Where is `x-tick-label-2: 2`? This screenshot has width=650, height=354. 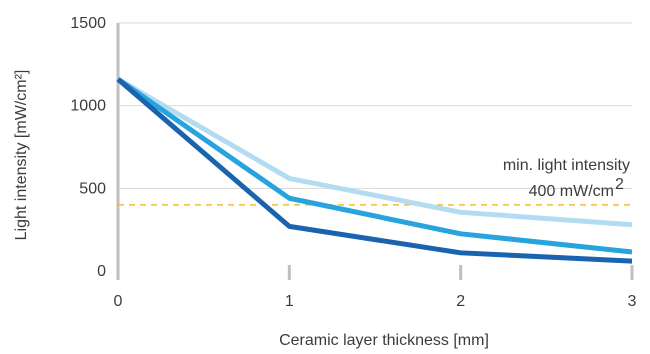
x-tick-label-2: 2 is located at coordinates (460, 301).